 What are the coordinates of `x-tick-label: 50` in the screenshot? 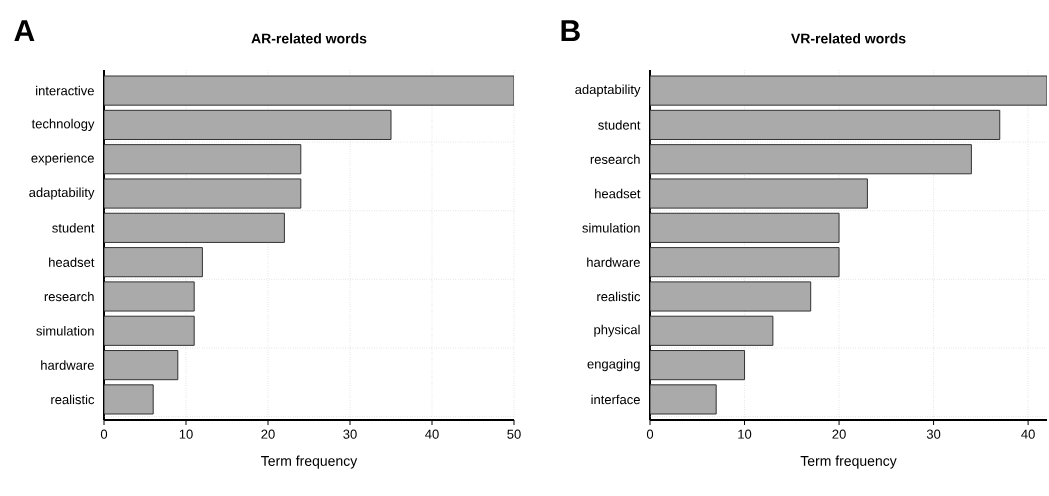 It's located at (514, 434).